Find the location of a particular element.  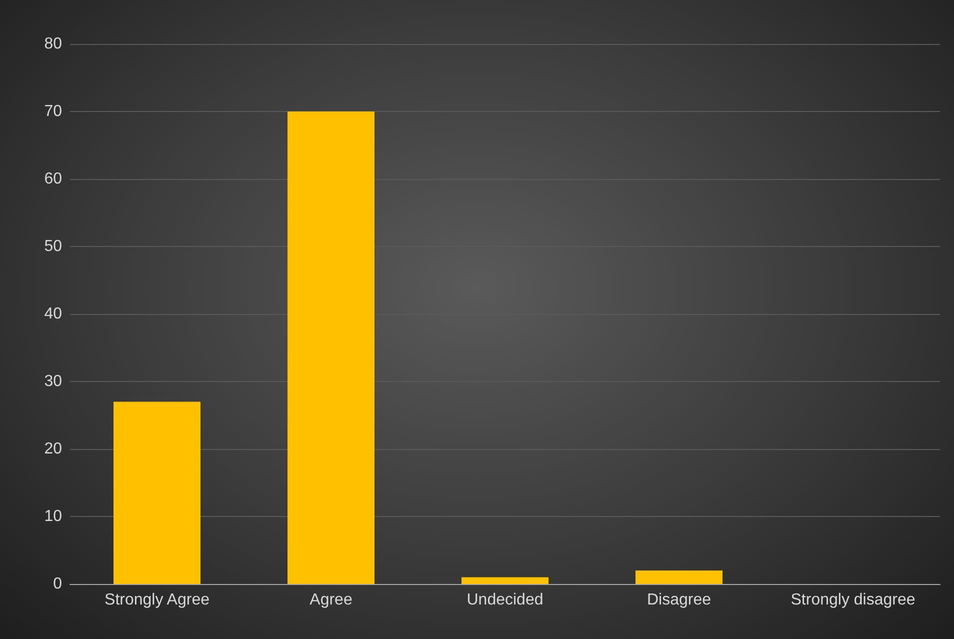

y-tick-label: 0 is located at coordinates (57, 584).